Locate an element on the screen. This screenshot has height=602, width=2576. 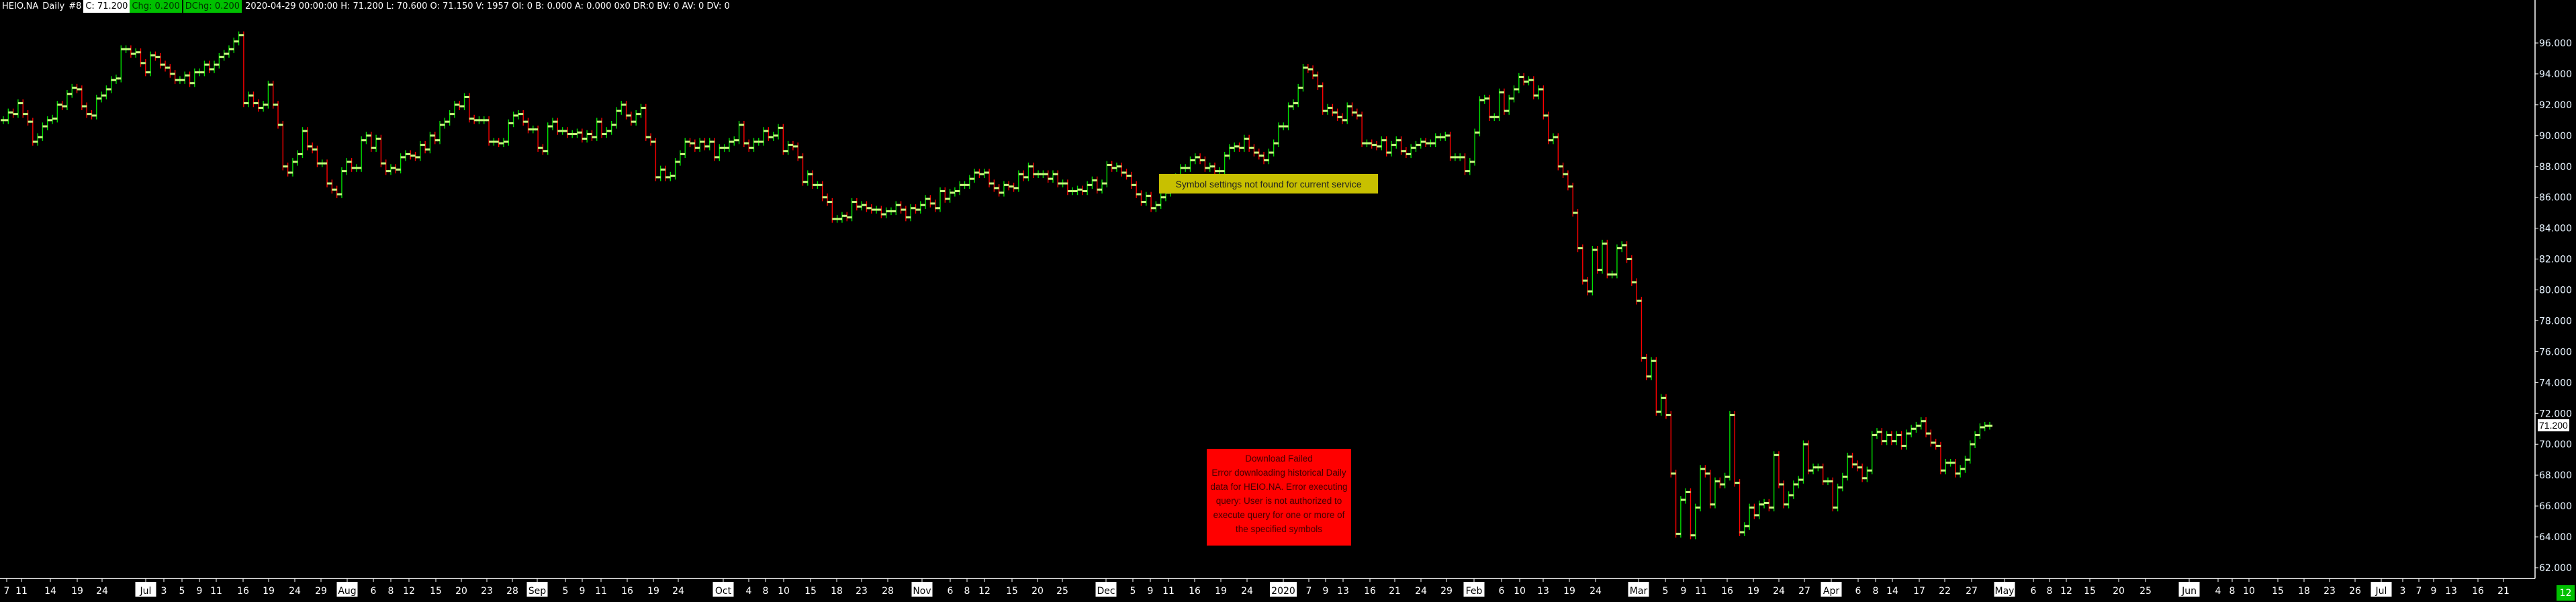
x-tick-label: 13 is located at coordinates (2451, 591).